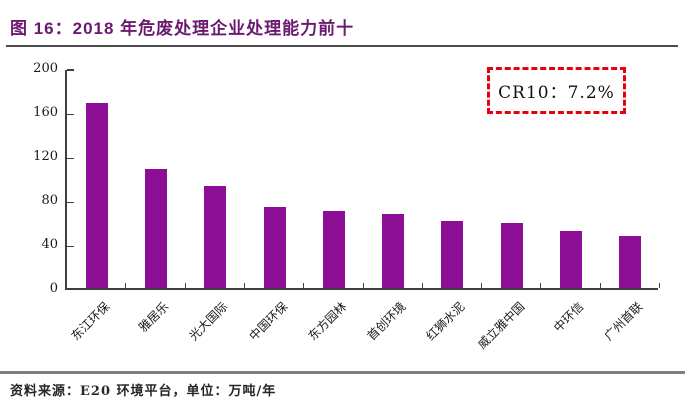  What do you see at coordinates (45, 156) in the screenshot?
I see `y-axis-tick-label: 120` at bounding box center [45, 156].